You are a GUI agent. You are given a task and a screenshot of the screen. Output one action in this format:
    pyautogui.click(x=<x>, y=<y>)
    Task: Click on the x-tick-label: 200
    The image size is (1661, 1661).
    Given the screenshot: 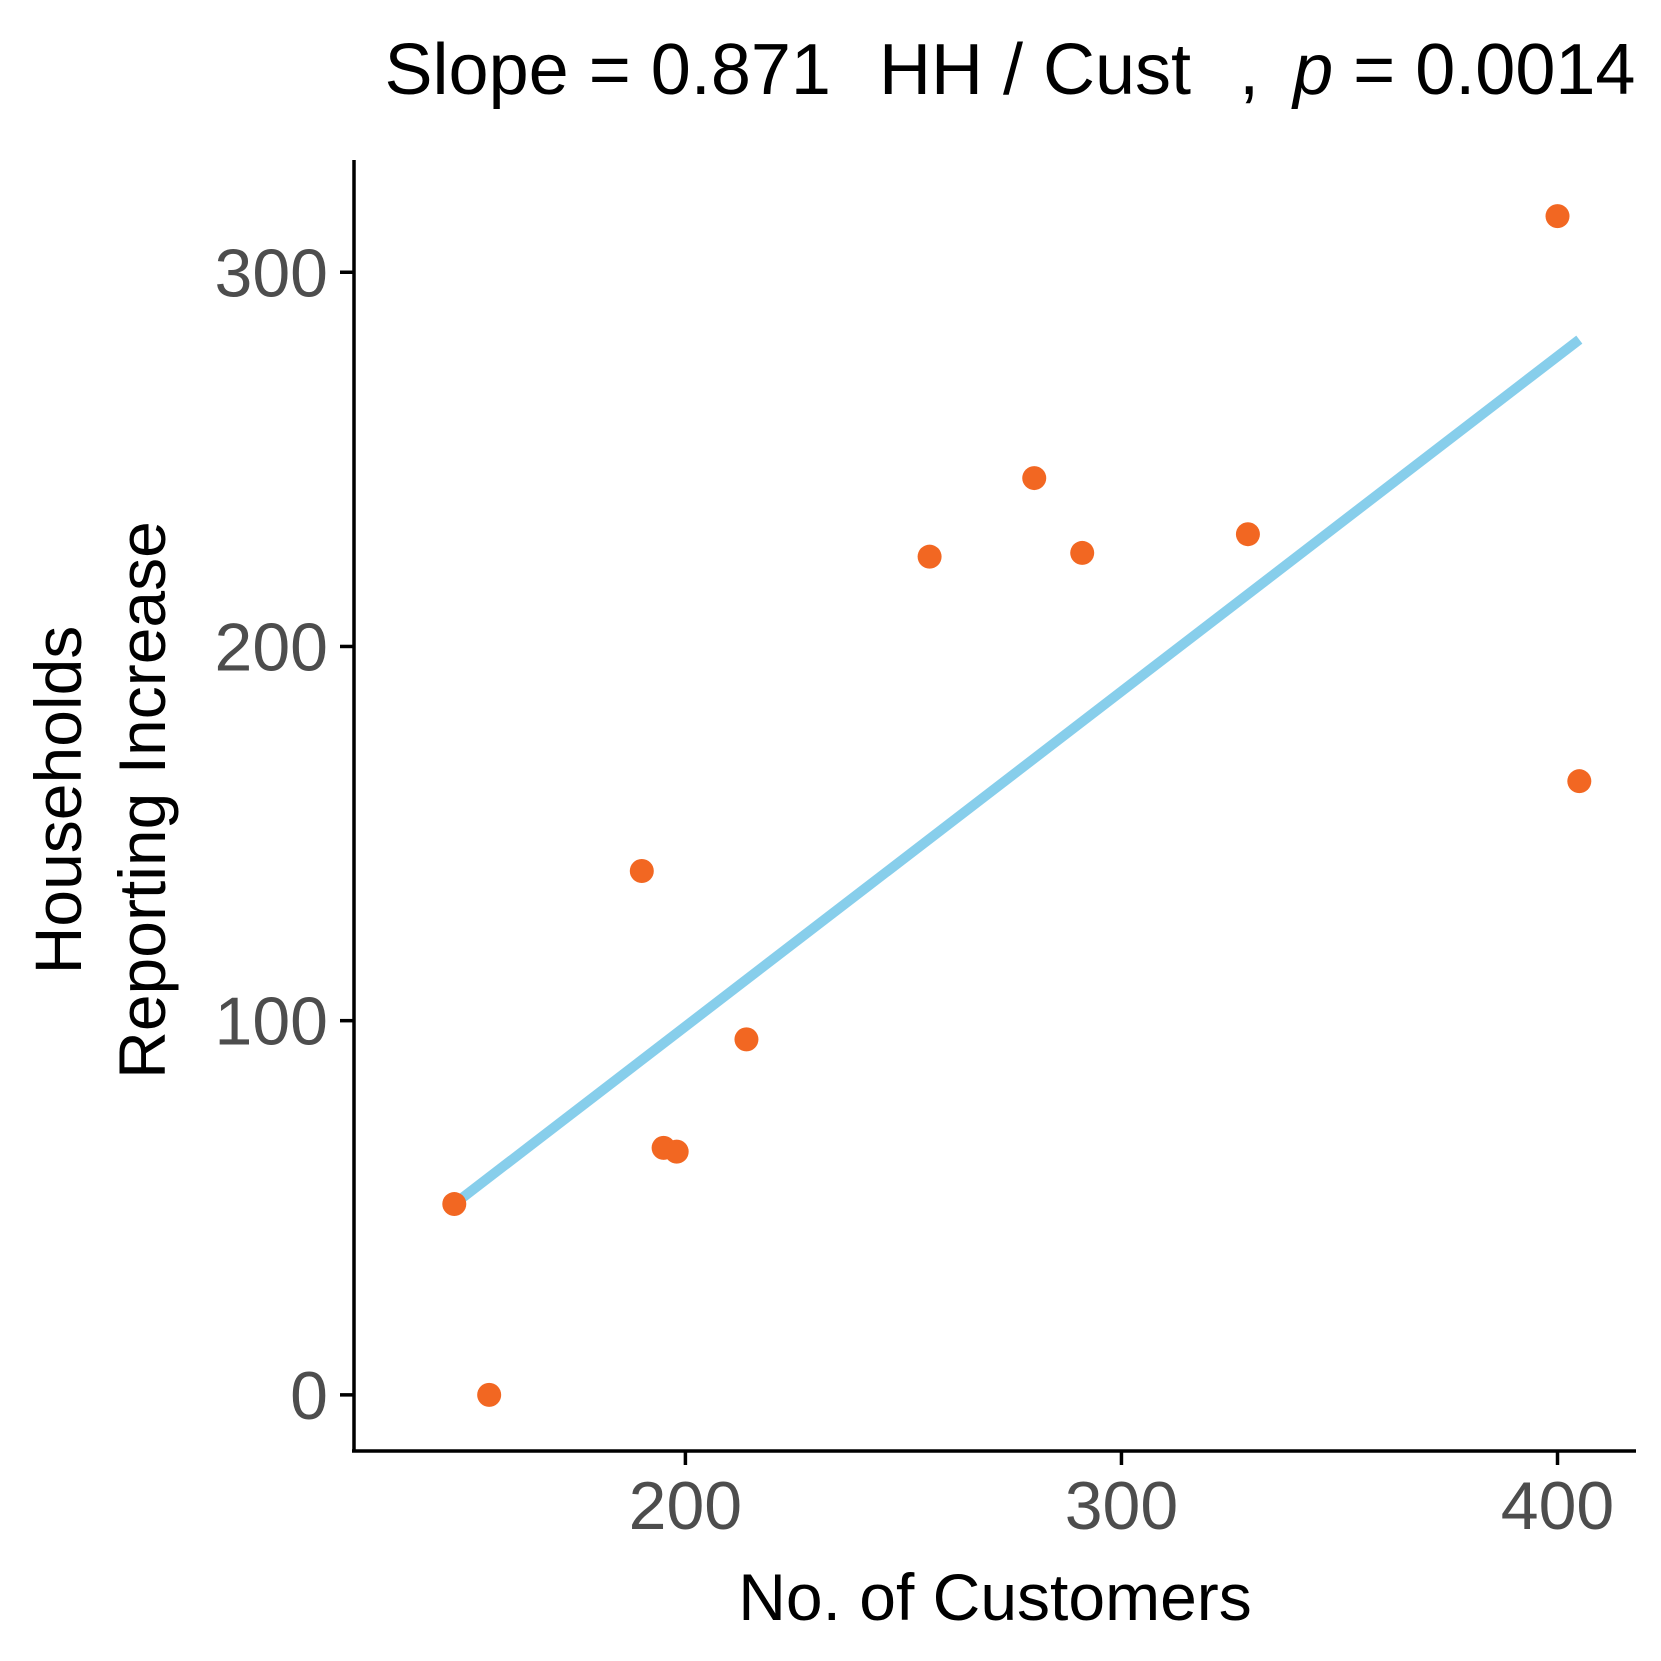 What is the action you would take?
    pyautogui.click(x=685, y=1506)
    